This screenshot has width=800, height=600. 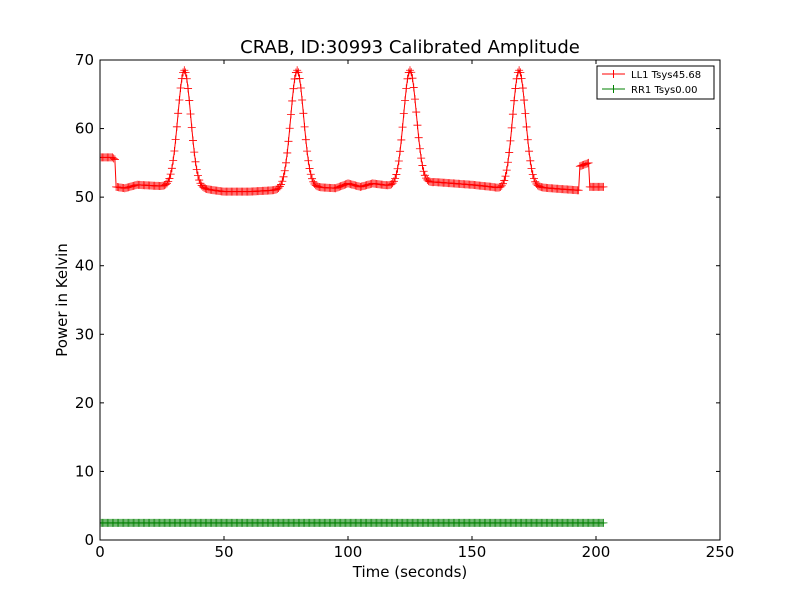 I want to click on y-tick-label: 0, so click(x=89, y=540).